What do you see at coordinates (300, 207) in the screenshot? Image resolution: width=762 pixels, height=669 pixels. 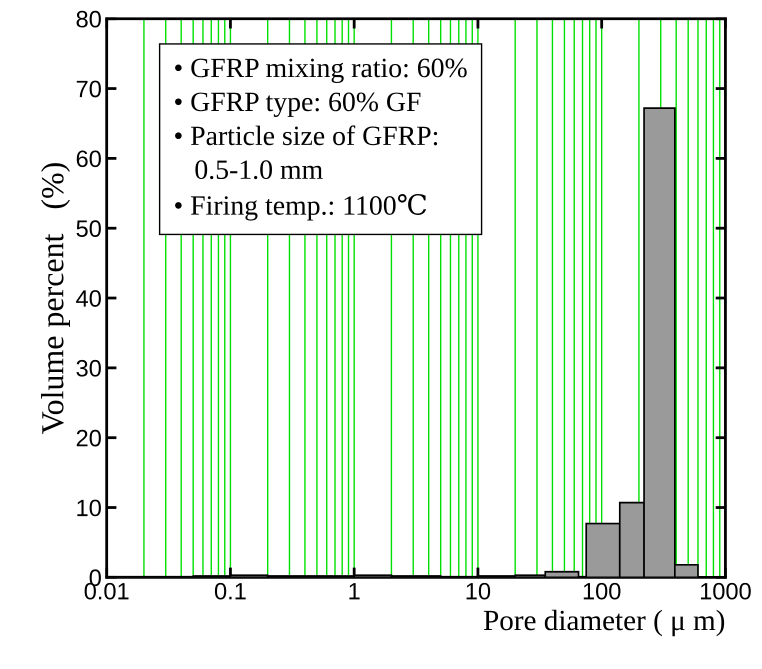 I see `annotation: • Firing temp.: 1100℃` at bounding box center [300, 207].